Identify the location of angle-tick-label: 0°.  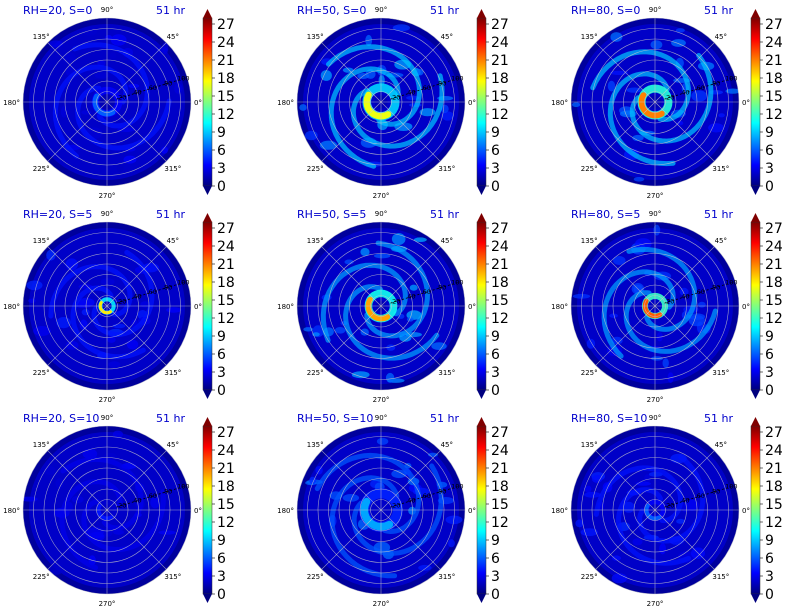
(472, 307).